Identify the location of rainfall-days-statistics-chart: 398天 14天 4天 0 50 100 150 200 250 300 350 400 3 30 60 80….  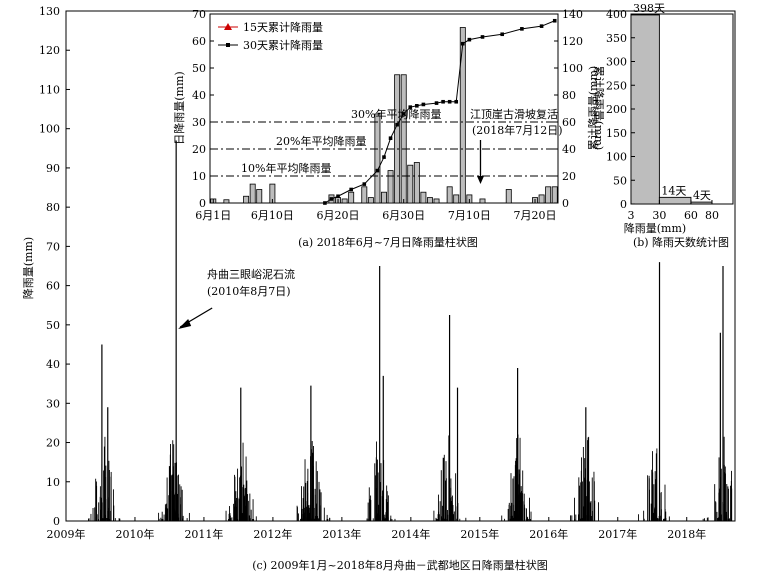
(660, 118).